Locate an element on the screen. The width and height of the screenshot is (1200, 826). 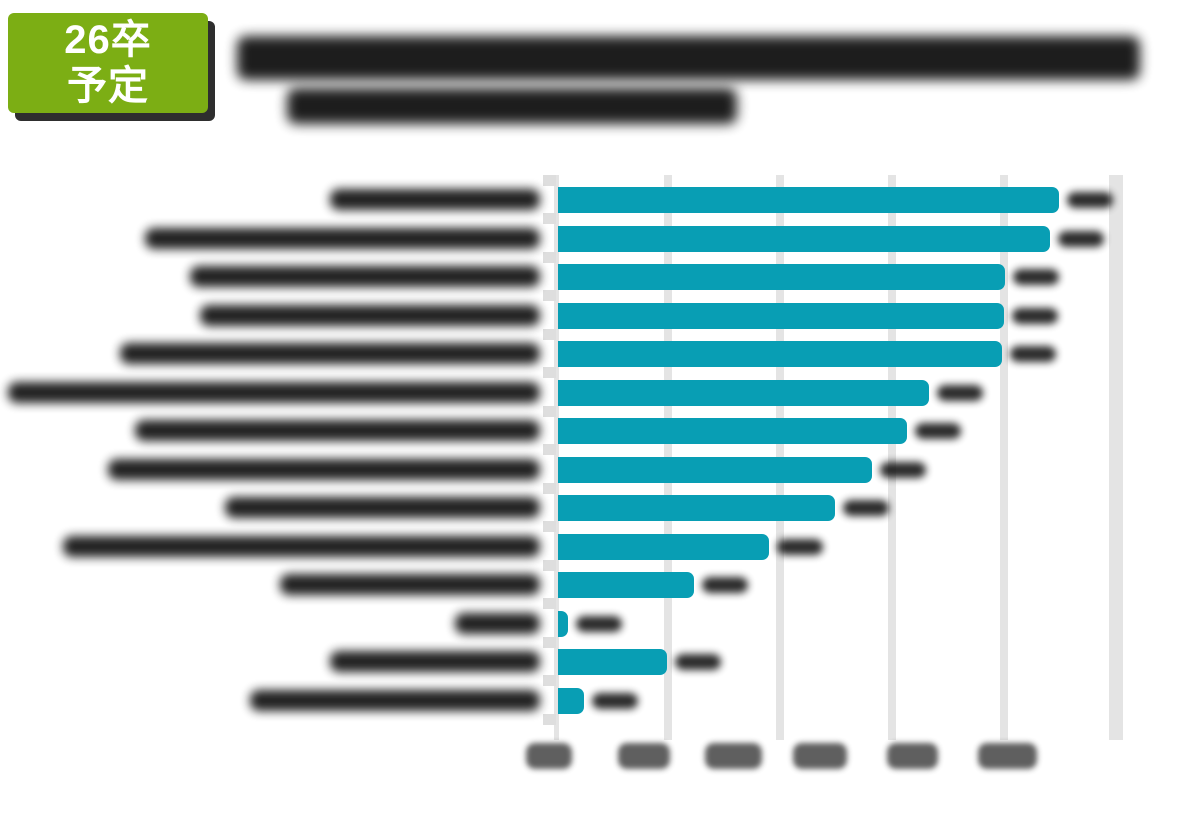
badge-line1: 26卒 is located at coordinates (108, 40).